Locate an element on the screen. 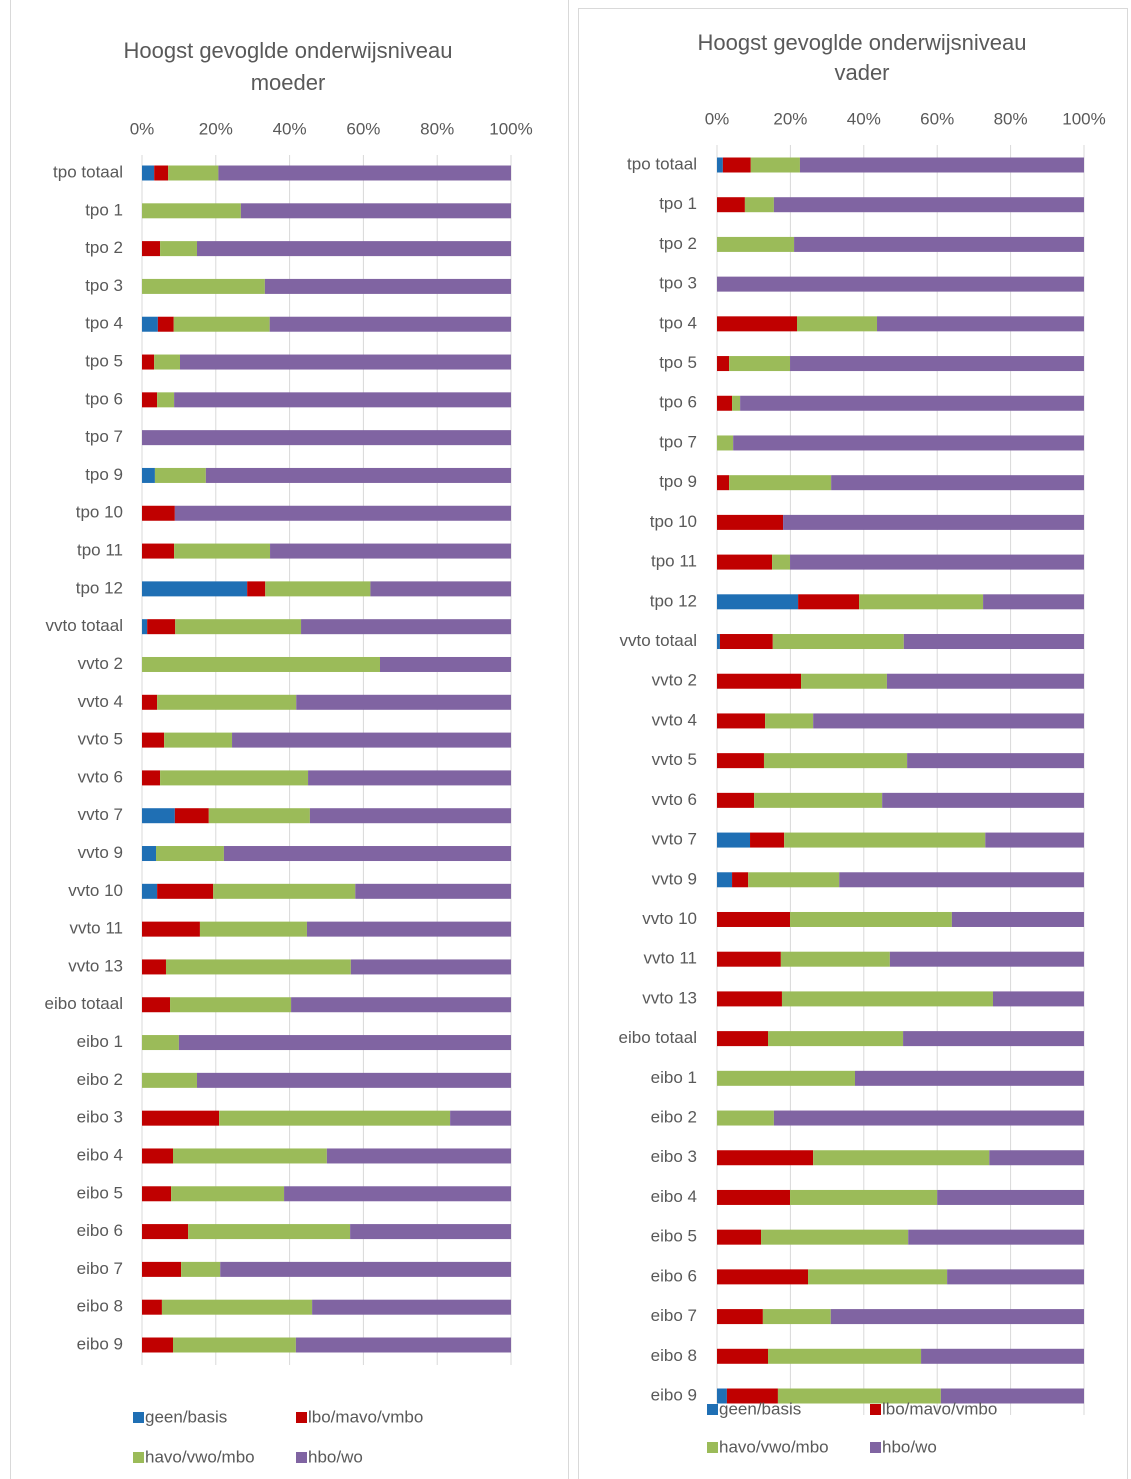  y-tick-label: eibo 7 is located at coordinates (100, 1268).